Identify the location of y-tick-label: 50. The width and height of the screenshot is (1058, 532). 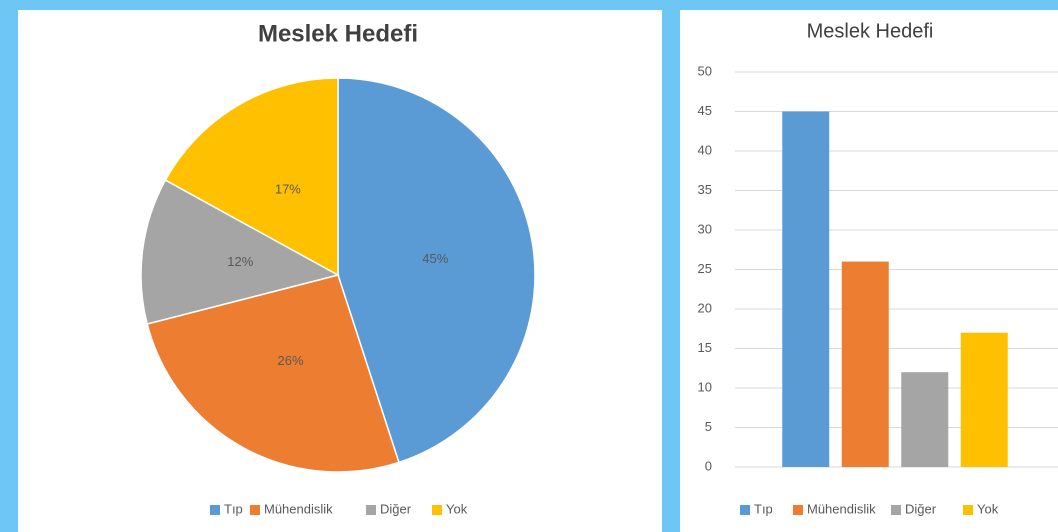
(705, 70).